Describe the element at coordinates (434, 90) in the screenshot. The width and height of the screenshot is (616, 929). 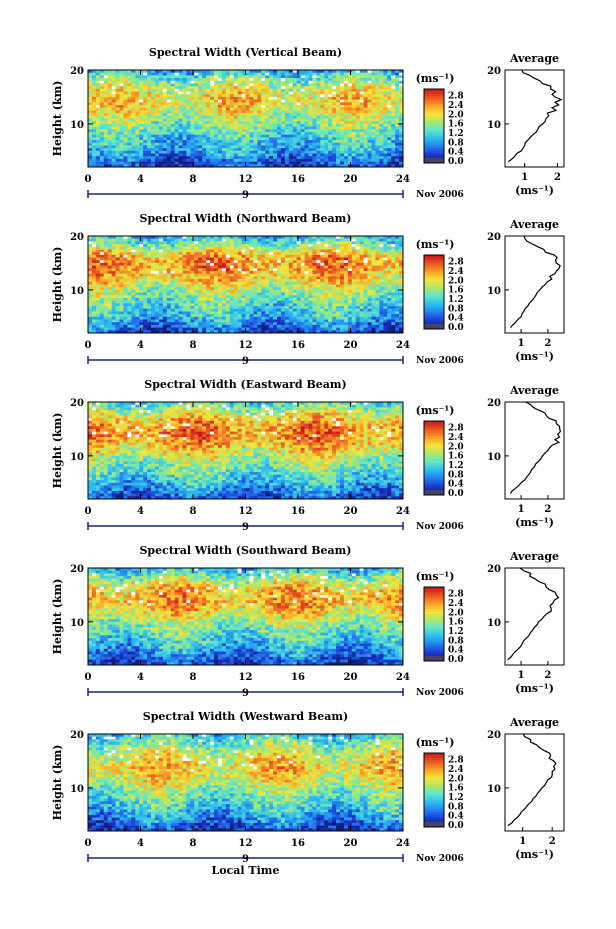
I see `colorbar-segment` at that location.